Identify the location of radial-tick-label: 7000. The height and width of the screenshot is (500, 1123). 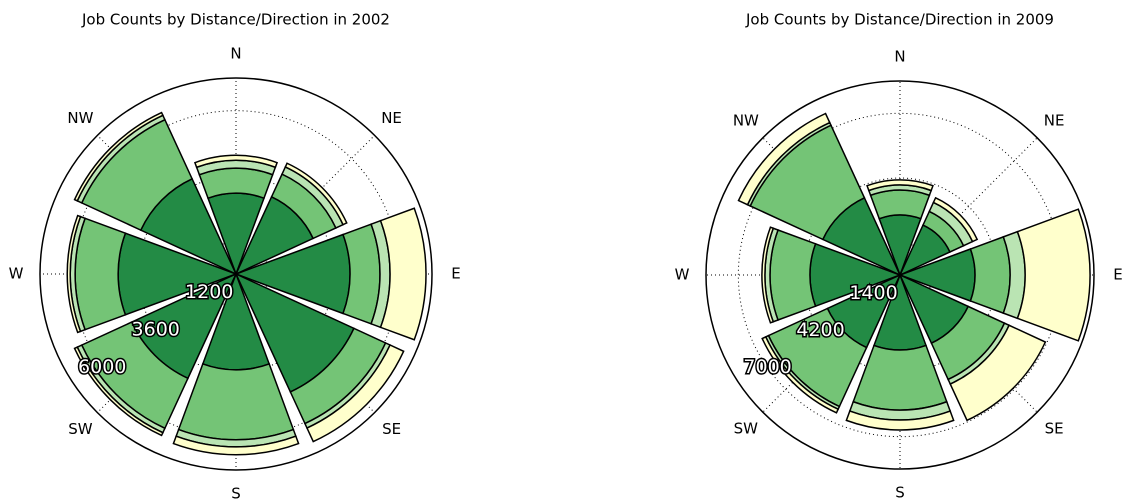
(767, 367).